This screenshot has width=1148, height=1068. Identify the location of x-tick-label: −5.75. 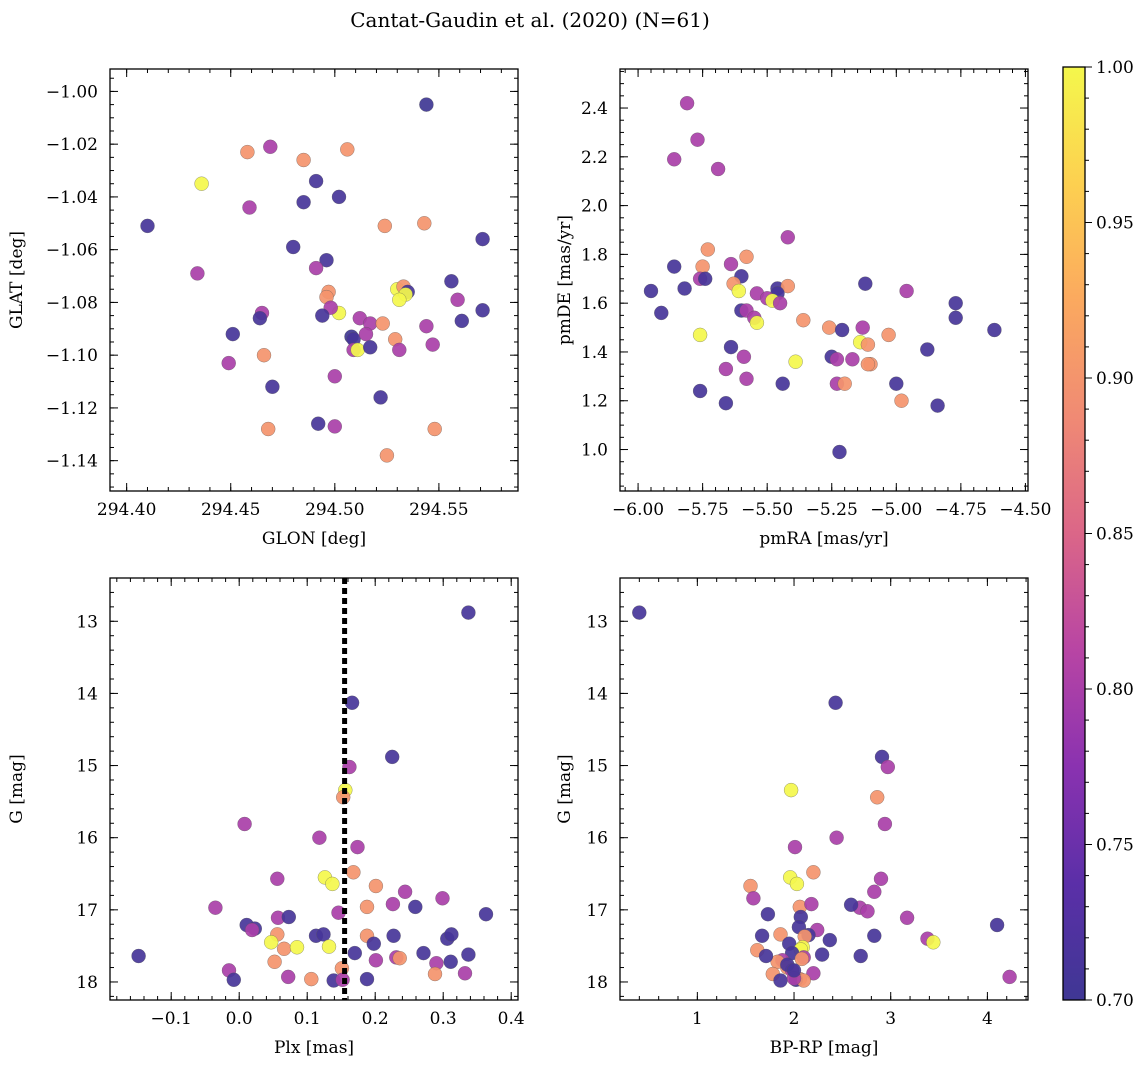
(703, 510).